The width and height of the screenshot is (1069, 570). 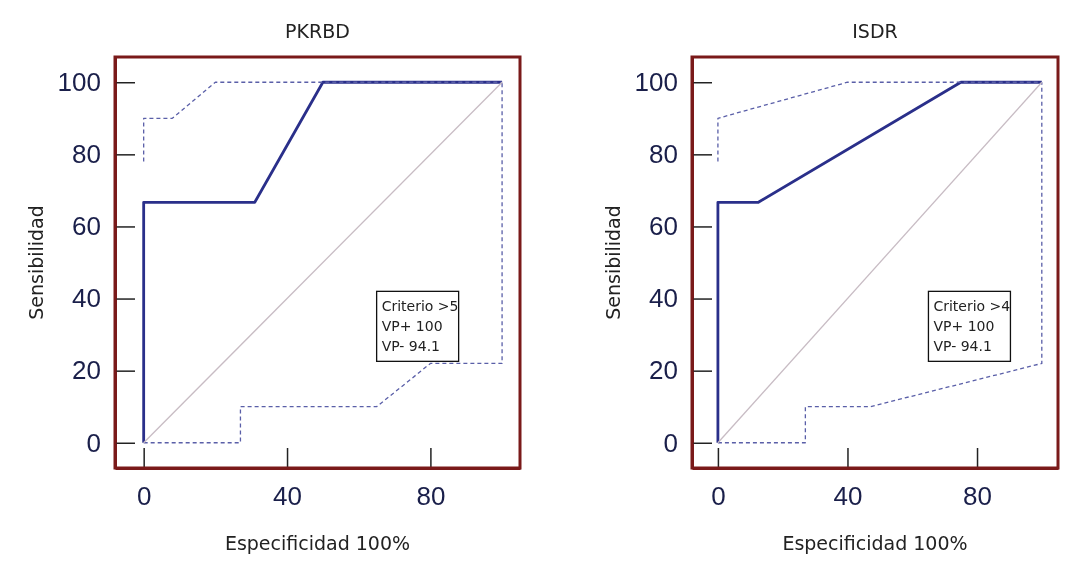 I want to click on annotation: Criterio >5, so click(x=420, y=306).